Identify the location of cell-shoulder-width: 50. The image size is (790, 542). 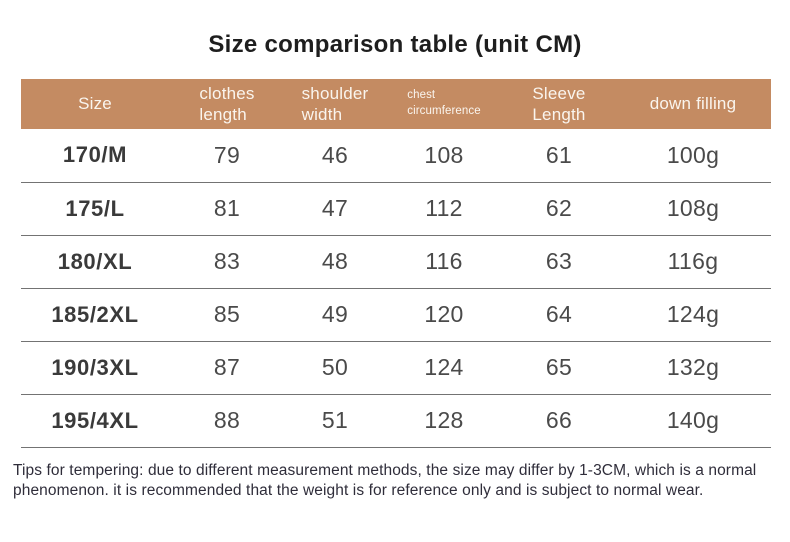
(335, 368).